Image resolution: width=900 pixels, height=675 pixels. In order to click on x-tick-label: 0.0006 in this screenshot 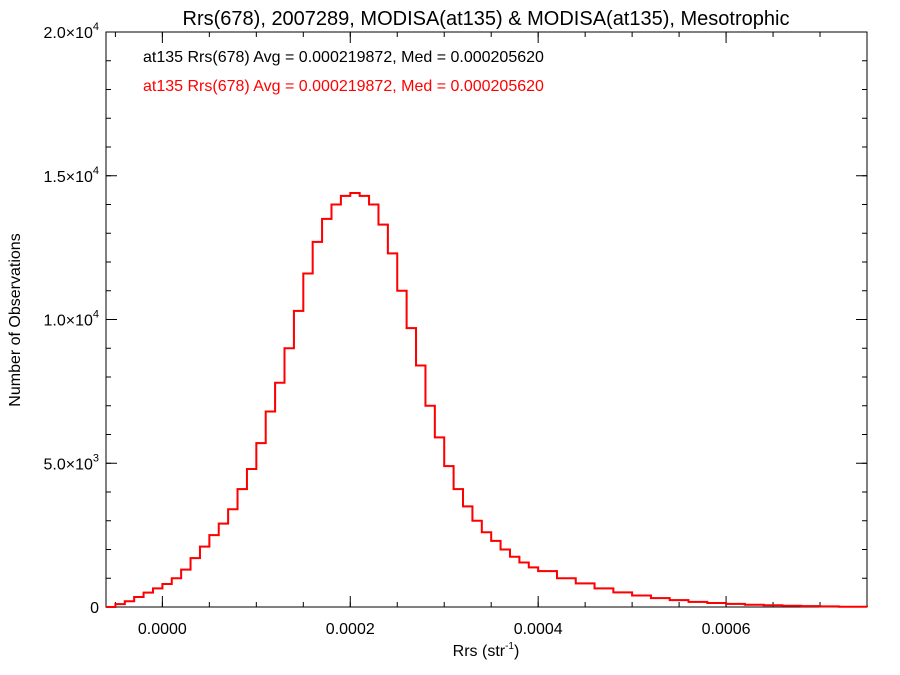, I will do `click(726, 629)`.